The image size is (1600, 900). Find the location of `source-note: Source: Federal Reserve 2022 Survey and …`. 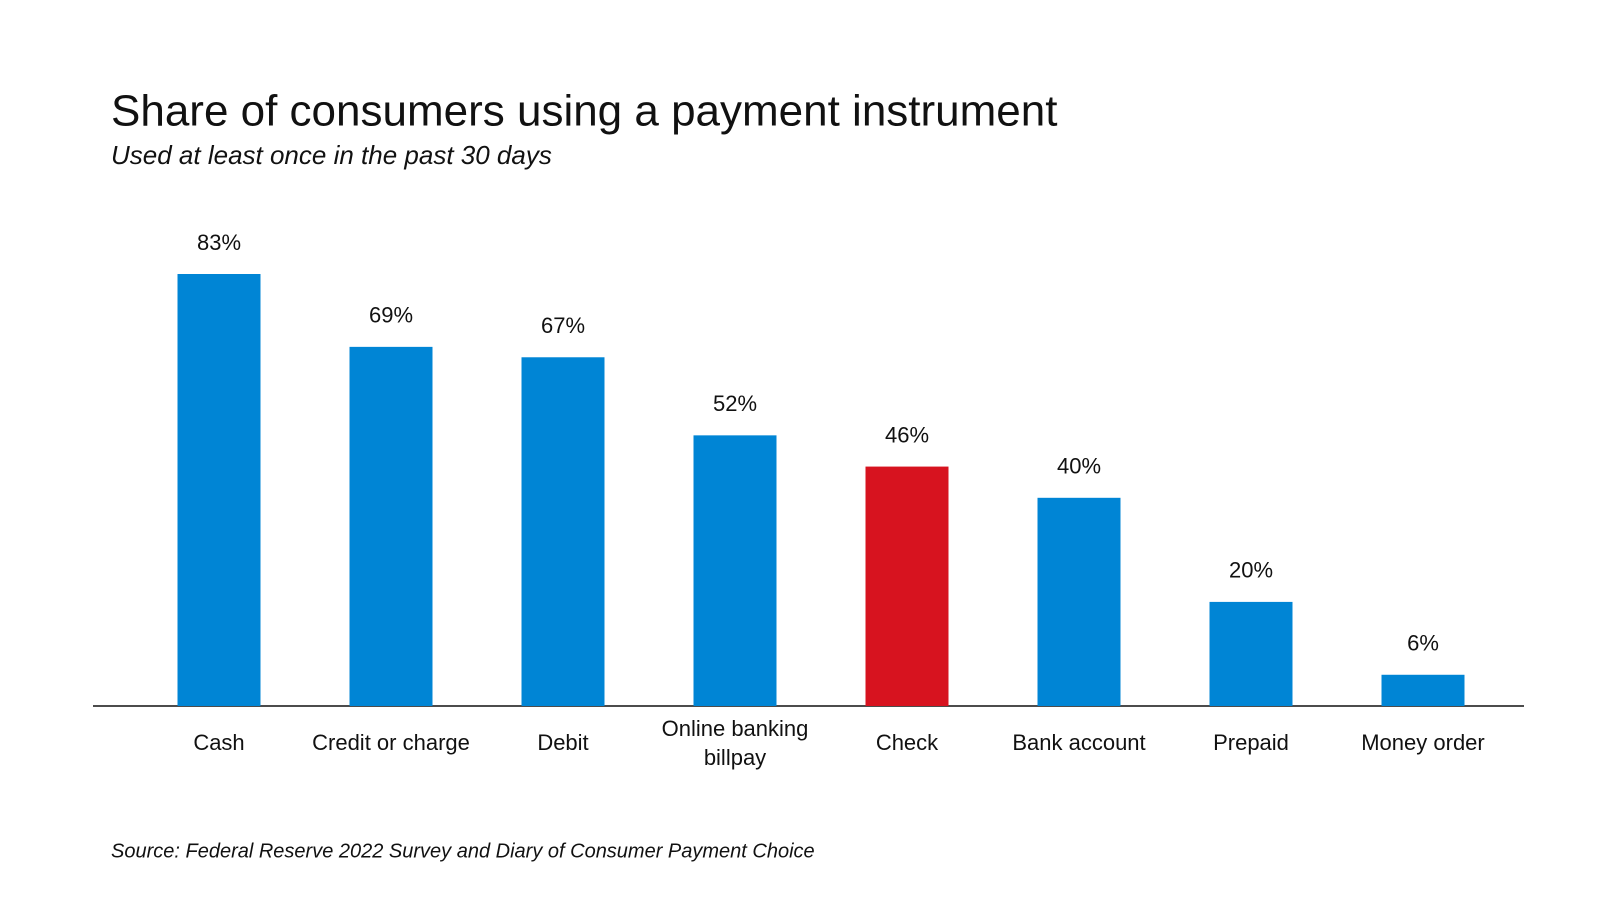

source-note: Source: Federal Reserve 2022 Survey and … is located at coordinates (463, 851).